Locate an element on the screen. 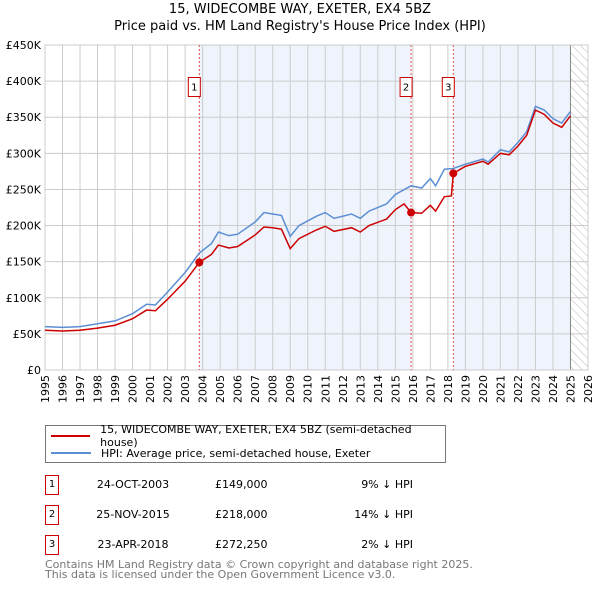 Image resolution: width=600 pixels, height=590 pixels. y-tick-label: £100K is located at coordinates (24, 298).